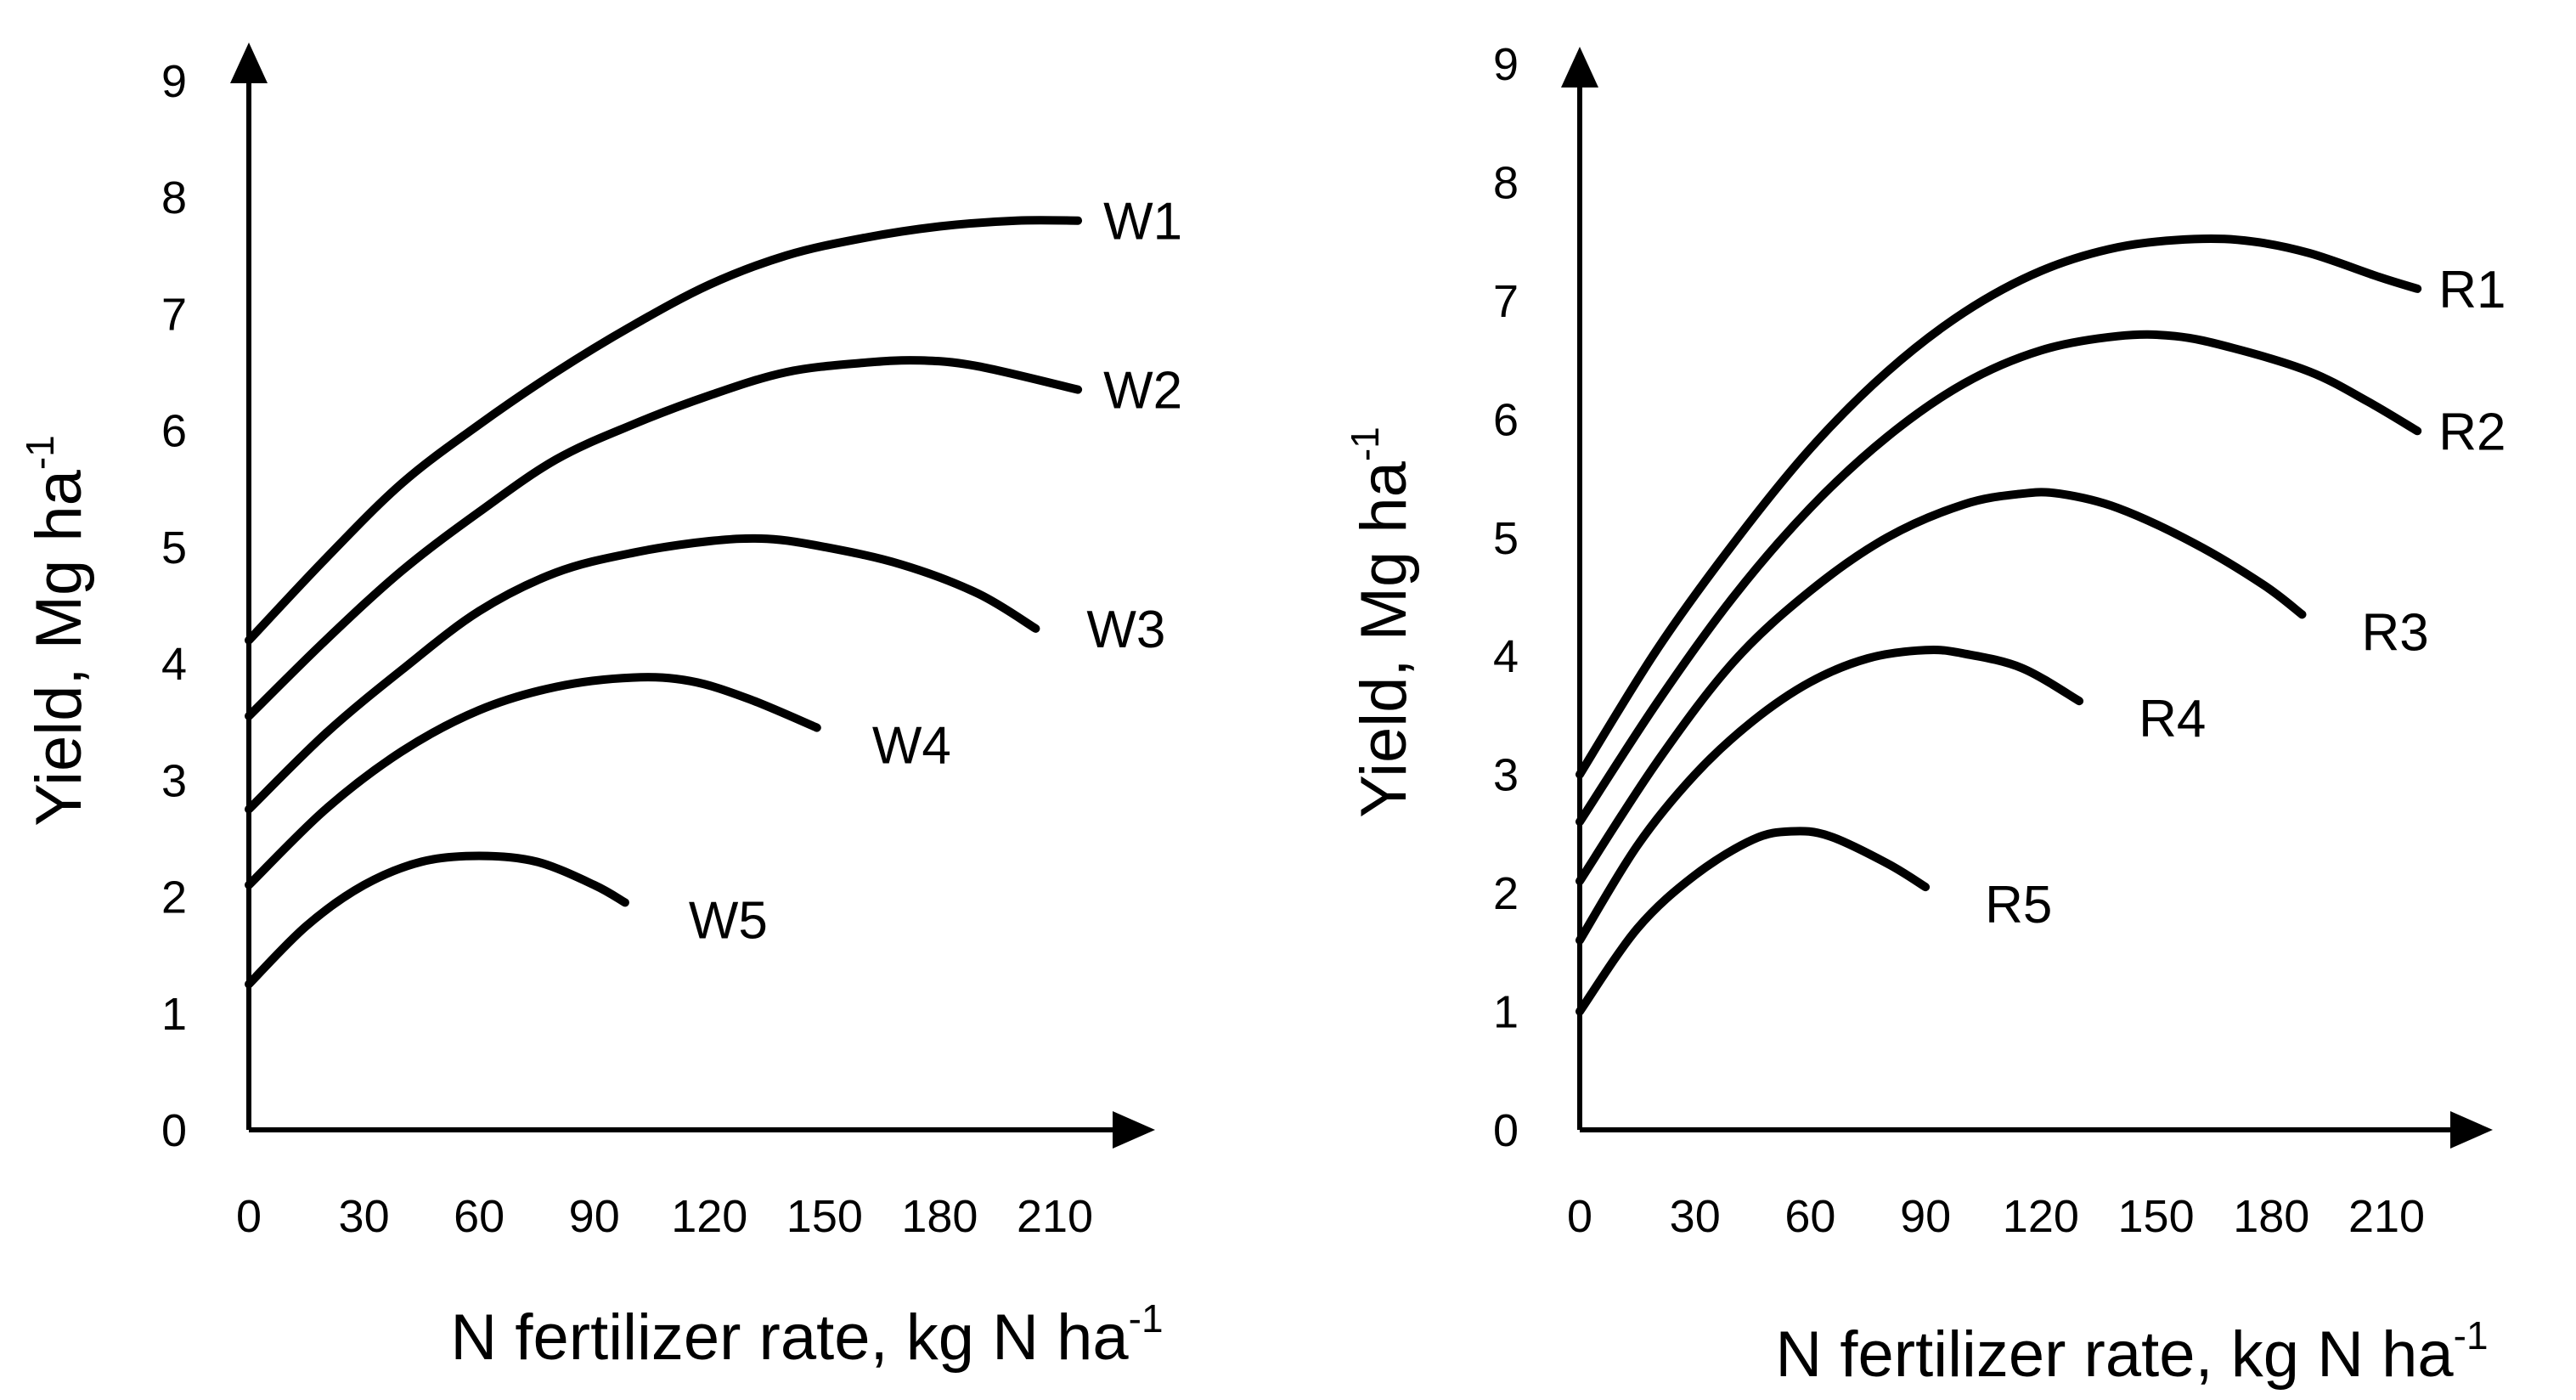 This screenshot has height=1400, width=2576. I want to click on series-line-r4, so click(1829, 795).